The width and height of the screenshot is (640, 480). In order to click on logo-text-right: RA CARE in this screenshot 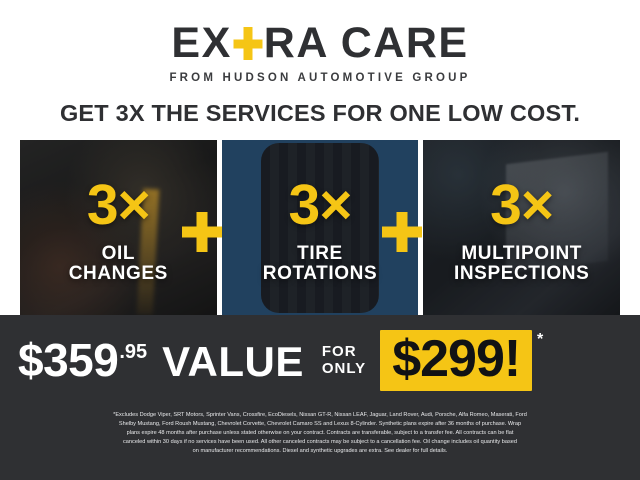, I will do `click(366, 43)`.